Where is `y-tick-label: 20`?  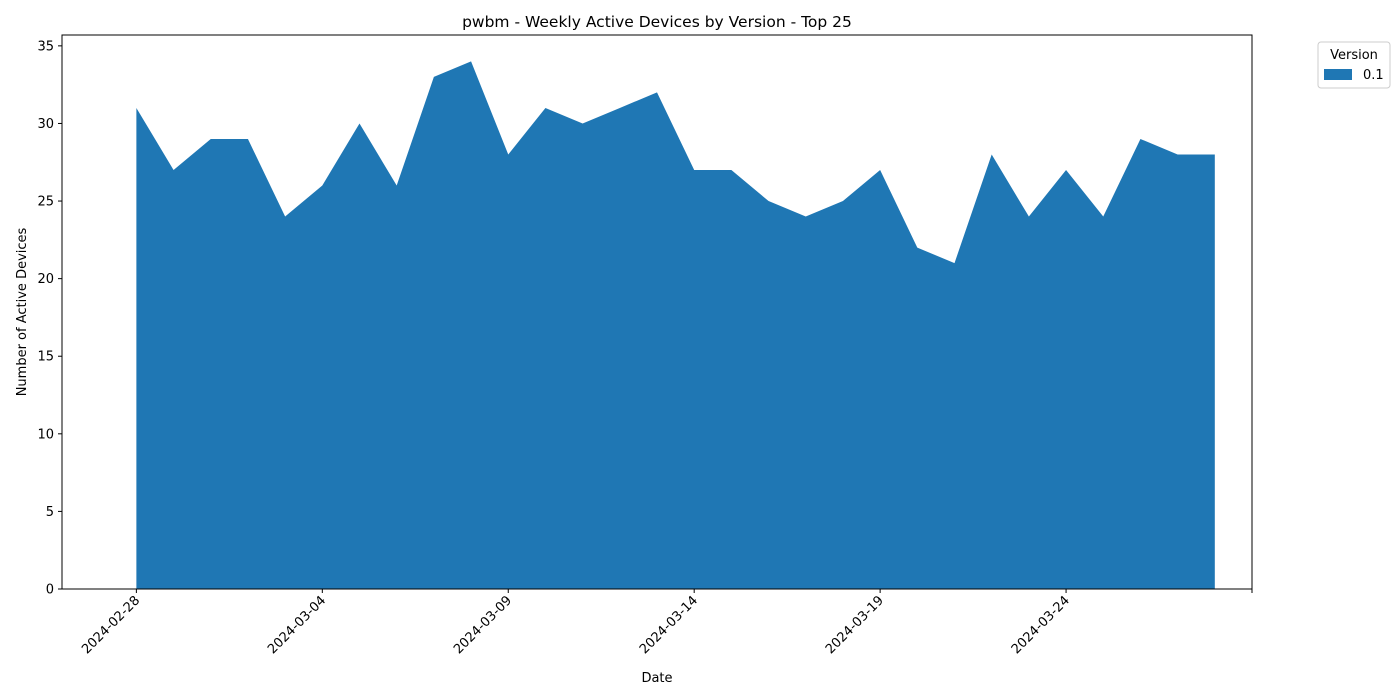
y-tick-label: 20 is located at coordinates (45, 279).